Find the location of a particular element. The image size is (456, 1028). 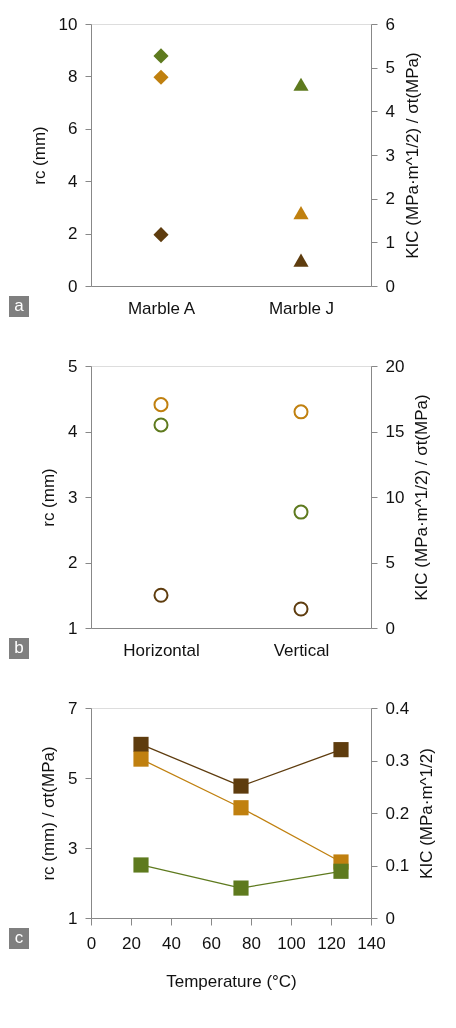

text: b is located at coordinates (19, 647).